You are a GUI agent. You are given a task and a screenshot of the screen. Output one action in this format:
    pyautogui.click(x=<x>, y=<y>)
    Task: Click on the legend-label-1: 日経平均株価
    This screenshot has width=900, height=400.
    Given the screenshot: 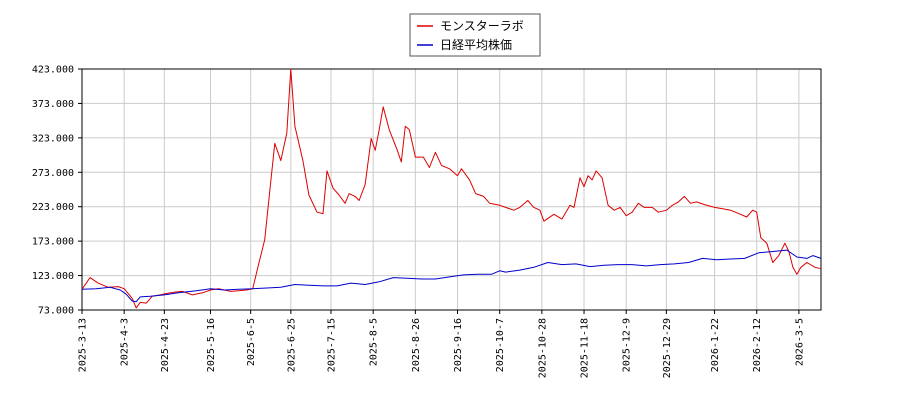 What is the action you would take?
    pyautogui.click(x=476, y=44)
    